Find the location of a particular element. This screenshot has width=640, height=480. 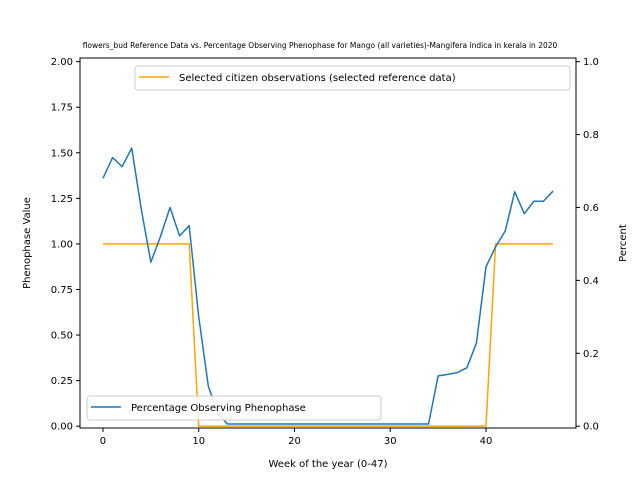

left-y-tick-label: 0.50 is located at coordinates (62, 336).